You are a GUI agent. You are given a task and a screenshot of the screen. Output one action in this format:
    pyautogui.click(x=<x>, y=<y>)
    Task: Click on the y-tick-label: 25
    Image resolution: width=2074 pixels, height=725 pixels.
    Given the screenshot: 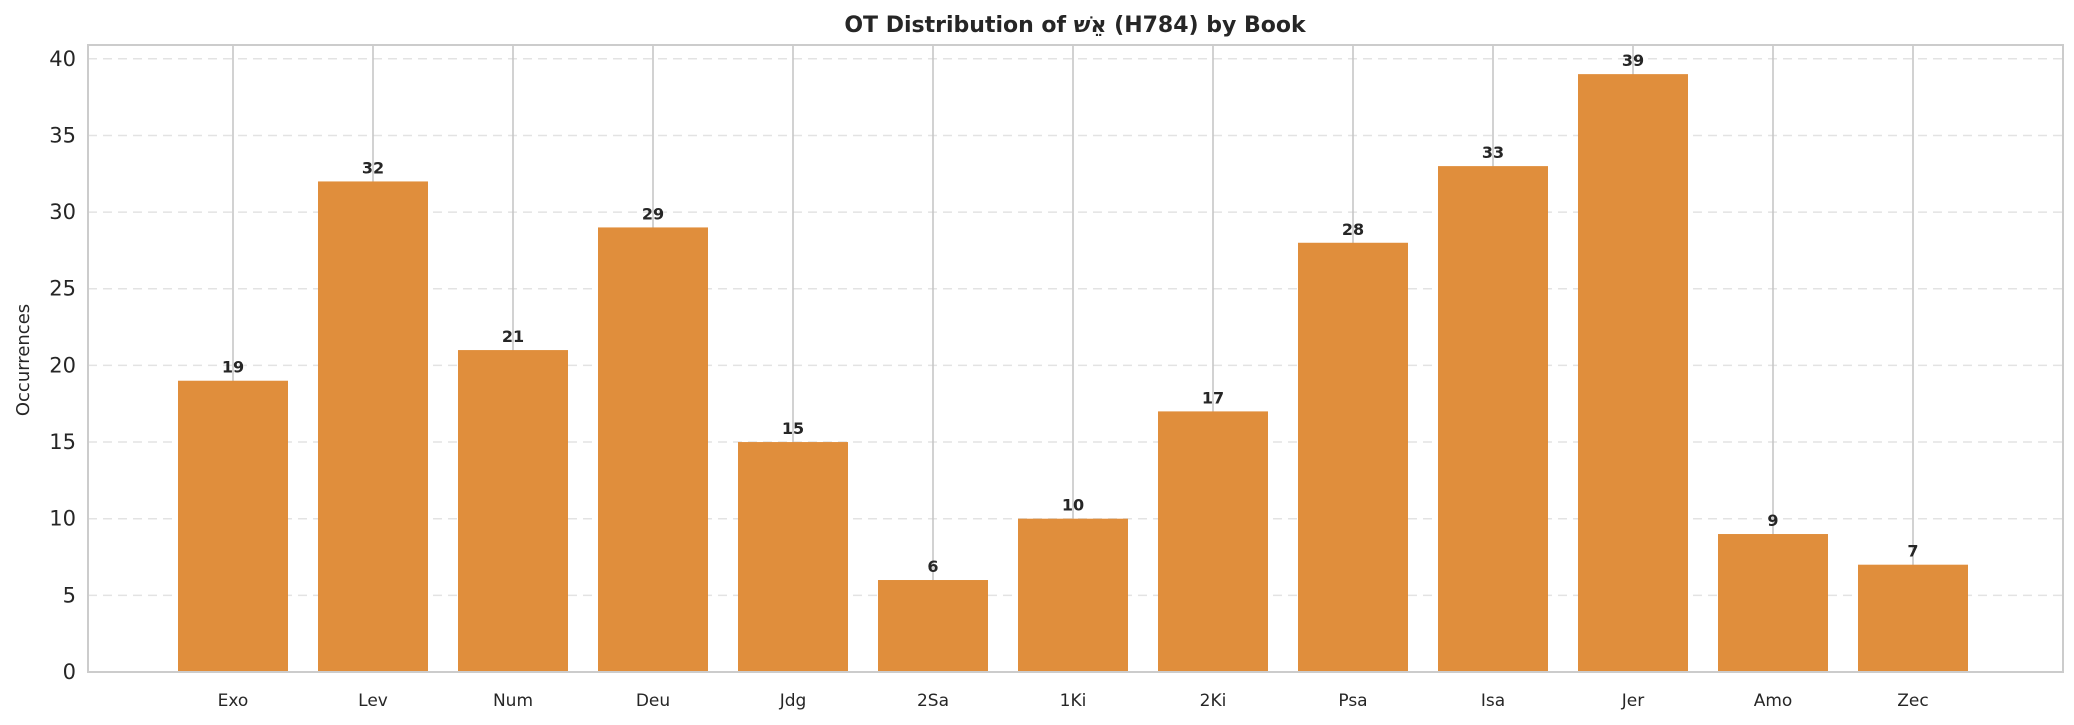 What is the action you would take?
    pyautogui.click(x=62, y=289)
    